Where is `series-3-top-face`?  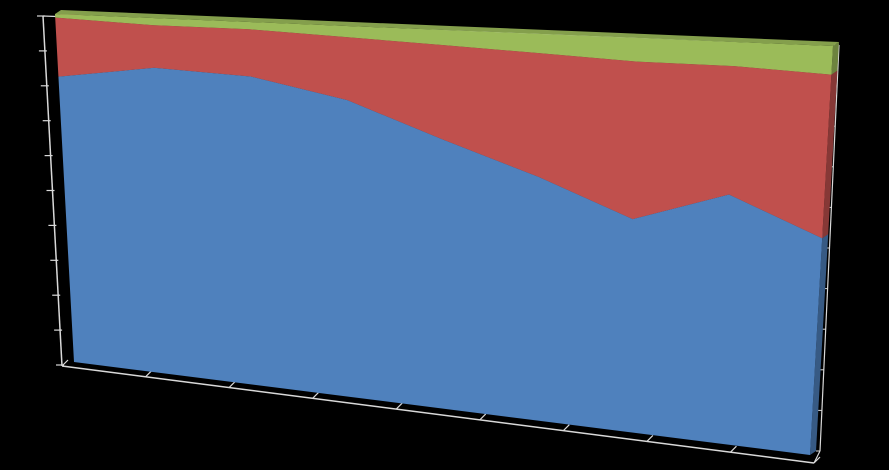
series-3-top-face is located at coordinates (447, 28).